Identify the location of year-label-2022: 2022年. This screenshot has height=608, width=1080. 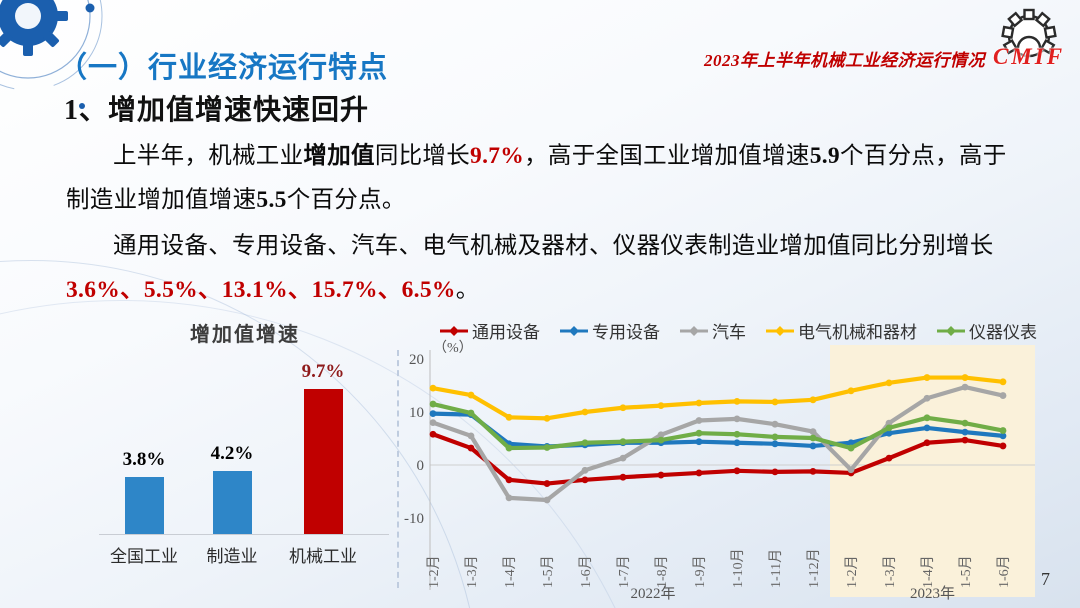
(652, 593).